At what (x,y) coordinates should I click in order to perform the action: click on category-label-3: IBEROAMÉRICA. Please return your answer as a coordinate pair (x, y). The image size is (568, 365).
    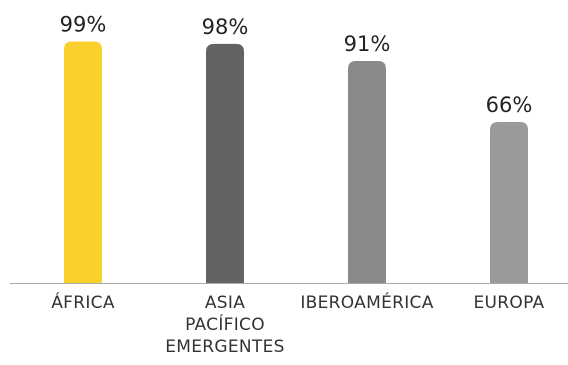
    Looking at the image, I should click on (366, 302).